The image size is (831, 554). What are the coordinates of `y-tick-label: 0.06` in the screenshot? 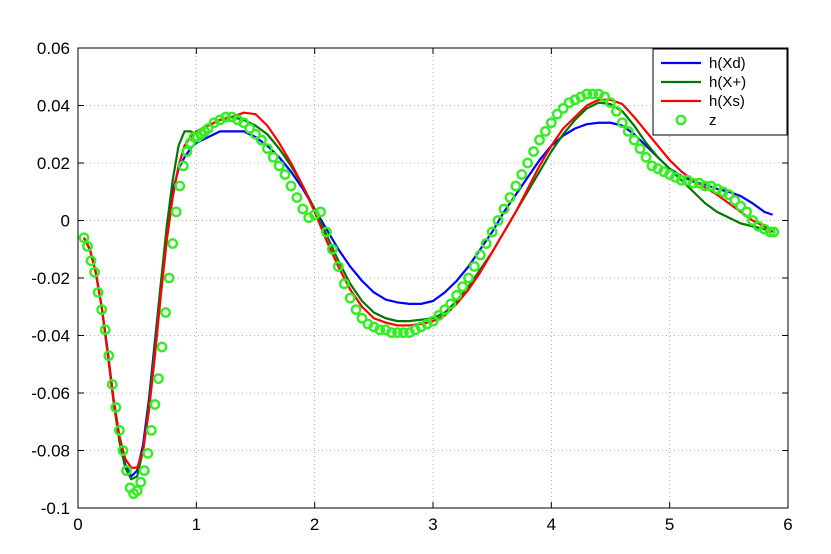 It's located at (53, 48).